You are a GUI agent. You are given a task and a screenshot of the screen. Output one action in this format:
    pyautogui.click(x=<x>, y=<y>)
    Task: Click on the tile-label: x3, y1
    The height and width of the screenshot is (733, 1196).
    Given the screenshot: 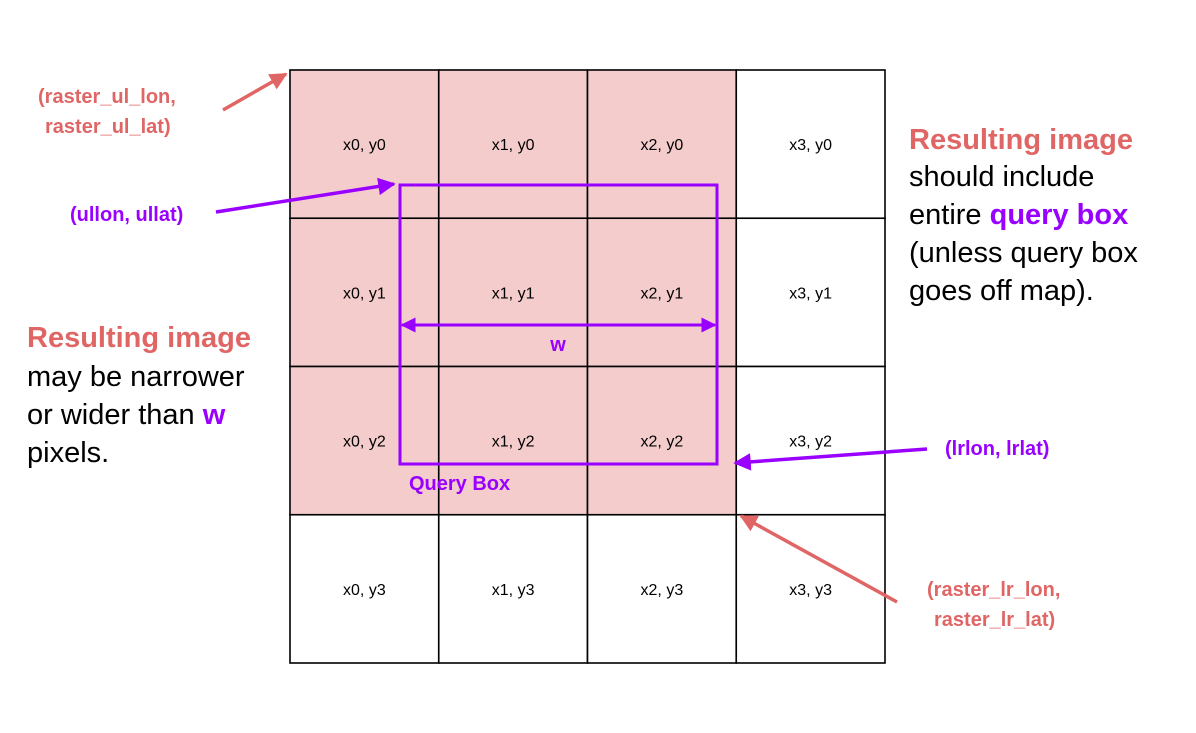 What is the action you would take?
    pyautogui.click(x=810, y=293)
    